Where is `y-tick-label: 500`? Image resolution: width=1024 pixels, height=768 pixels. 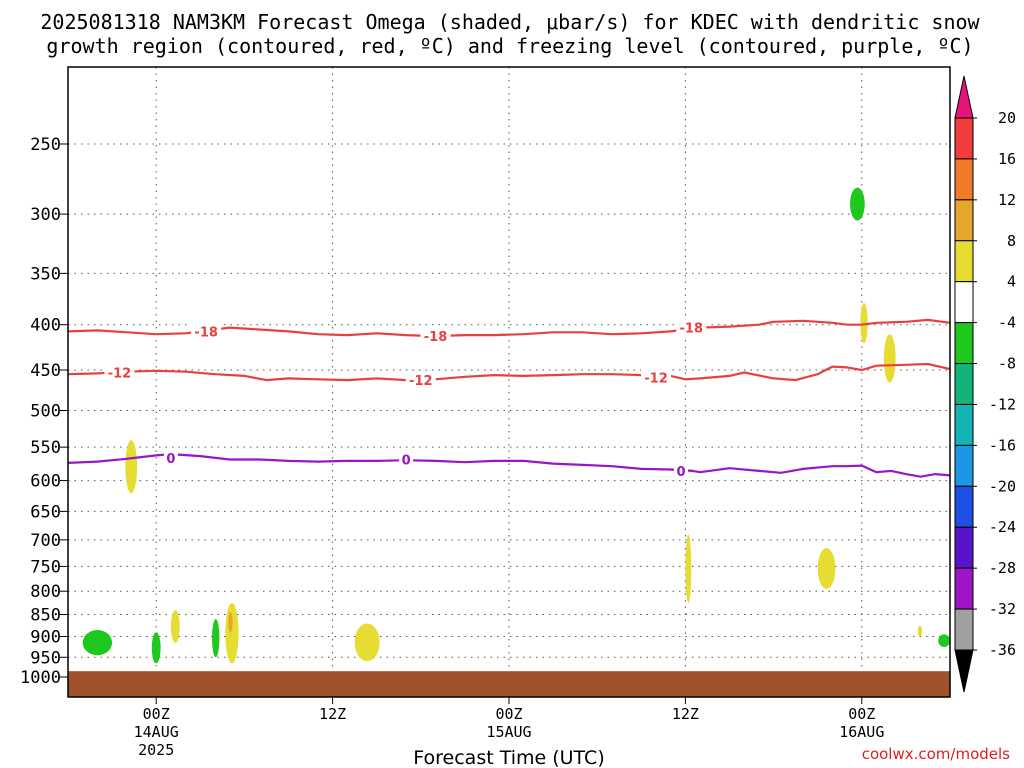 y-tick-label: 500 is located at coordinates (45, 412).